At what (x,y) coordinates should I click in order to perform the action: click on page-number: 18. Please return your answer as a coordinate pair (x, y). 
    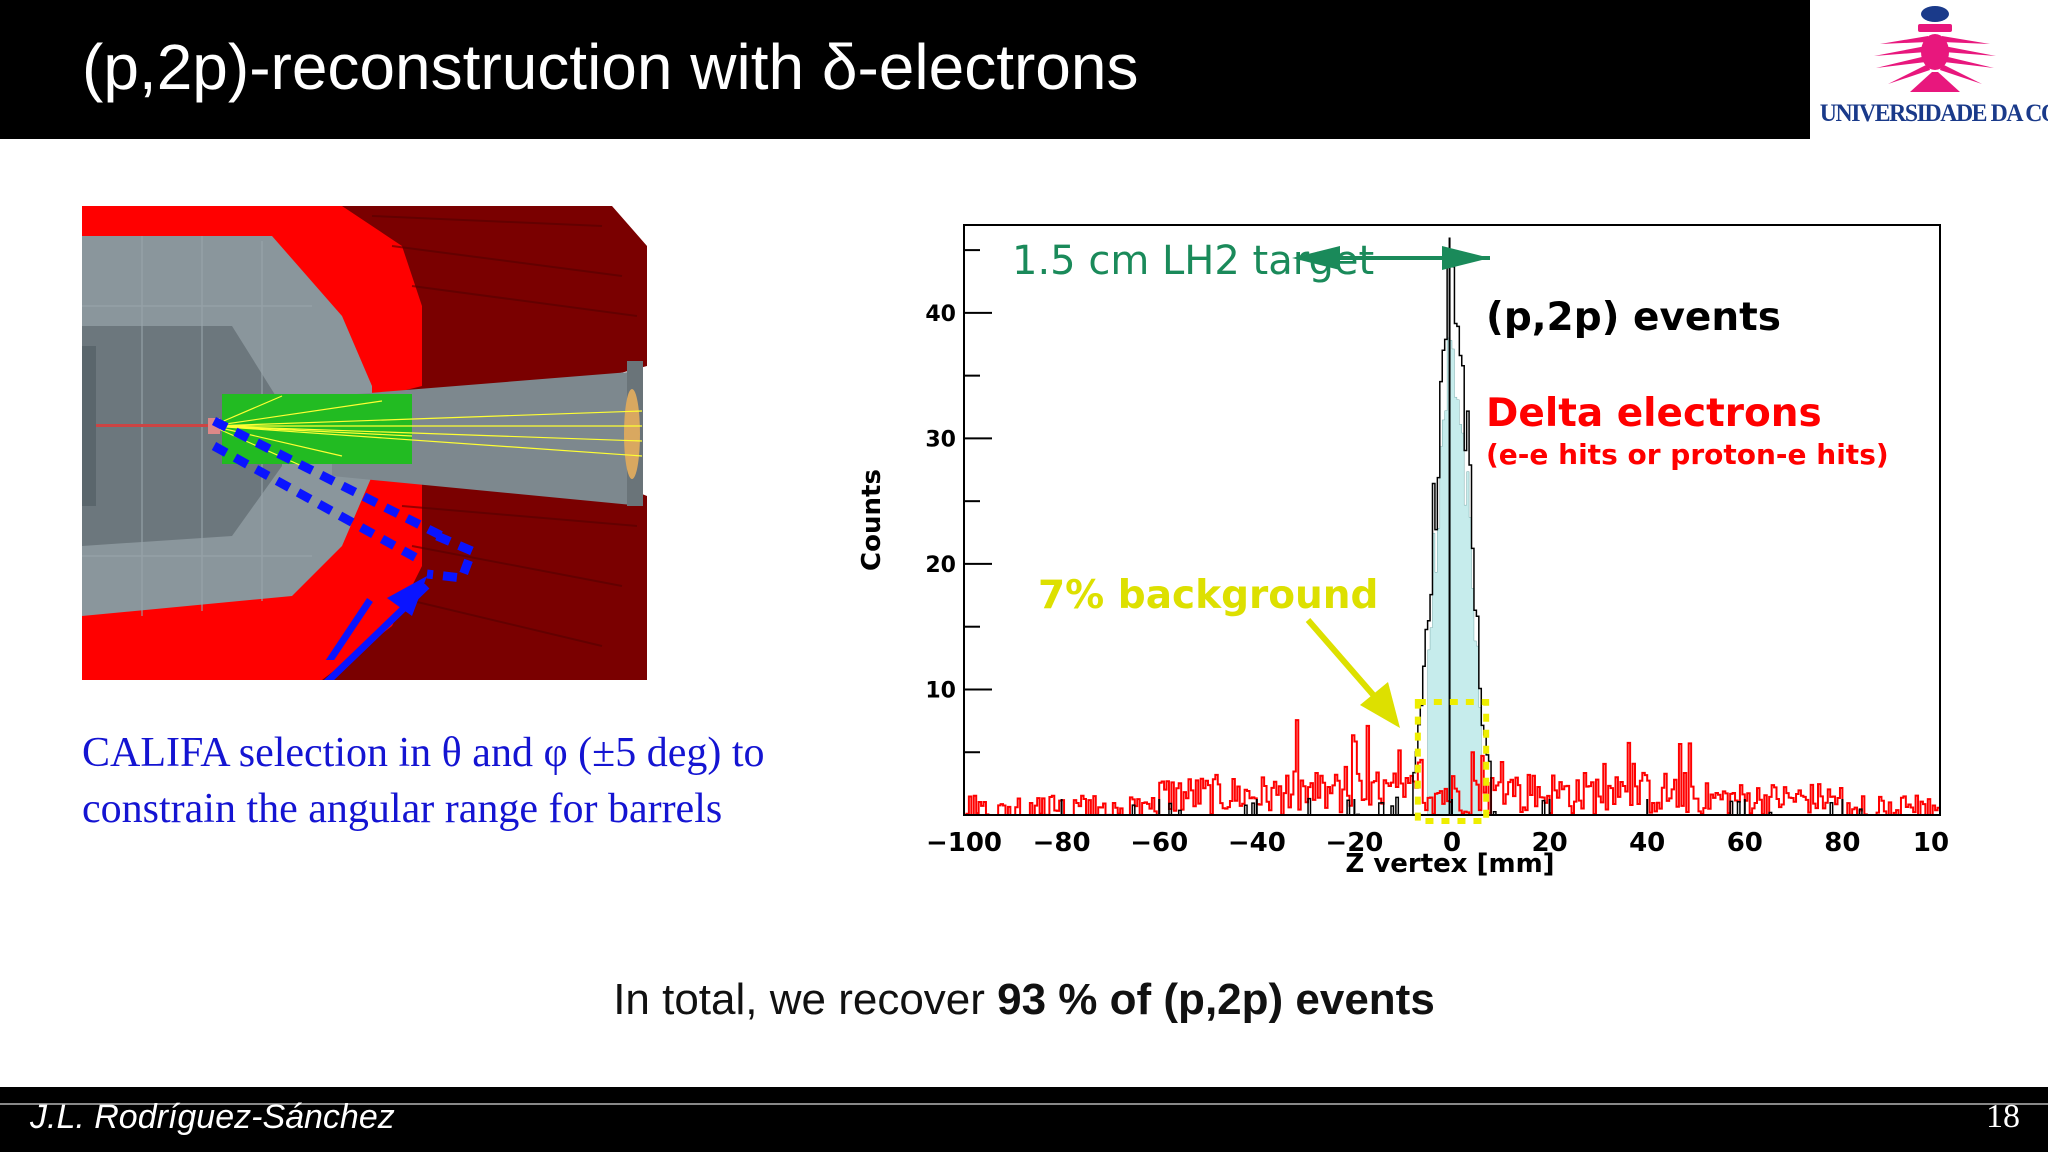
    Looking at the image, I should click on (2003, 1116).